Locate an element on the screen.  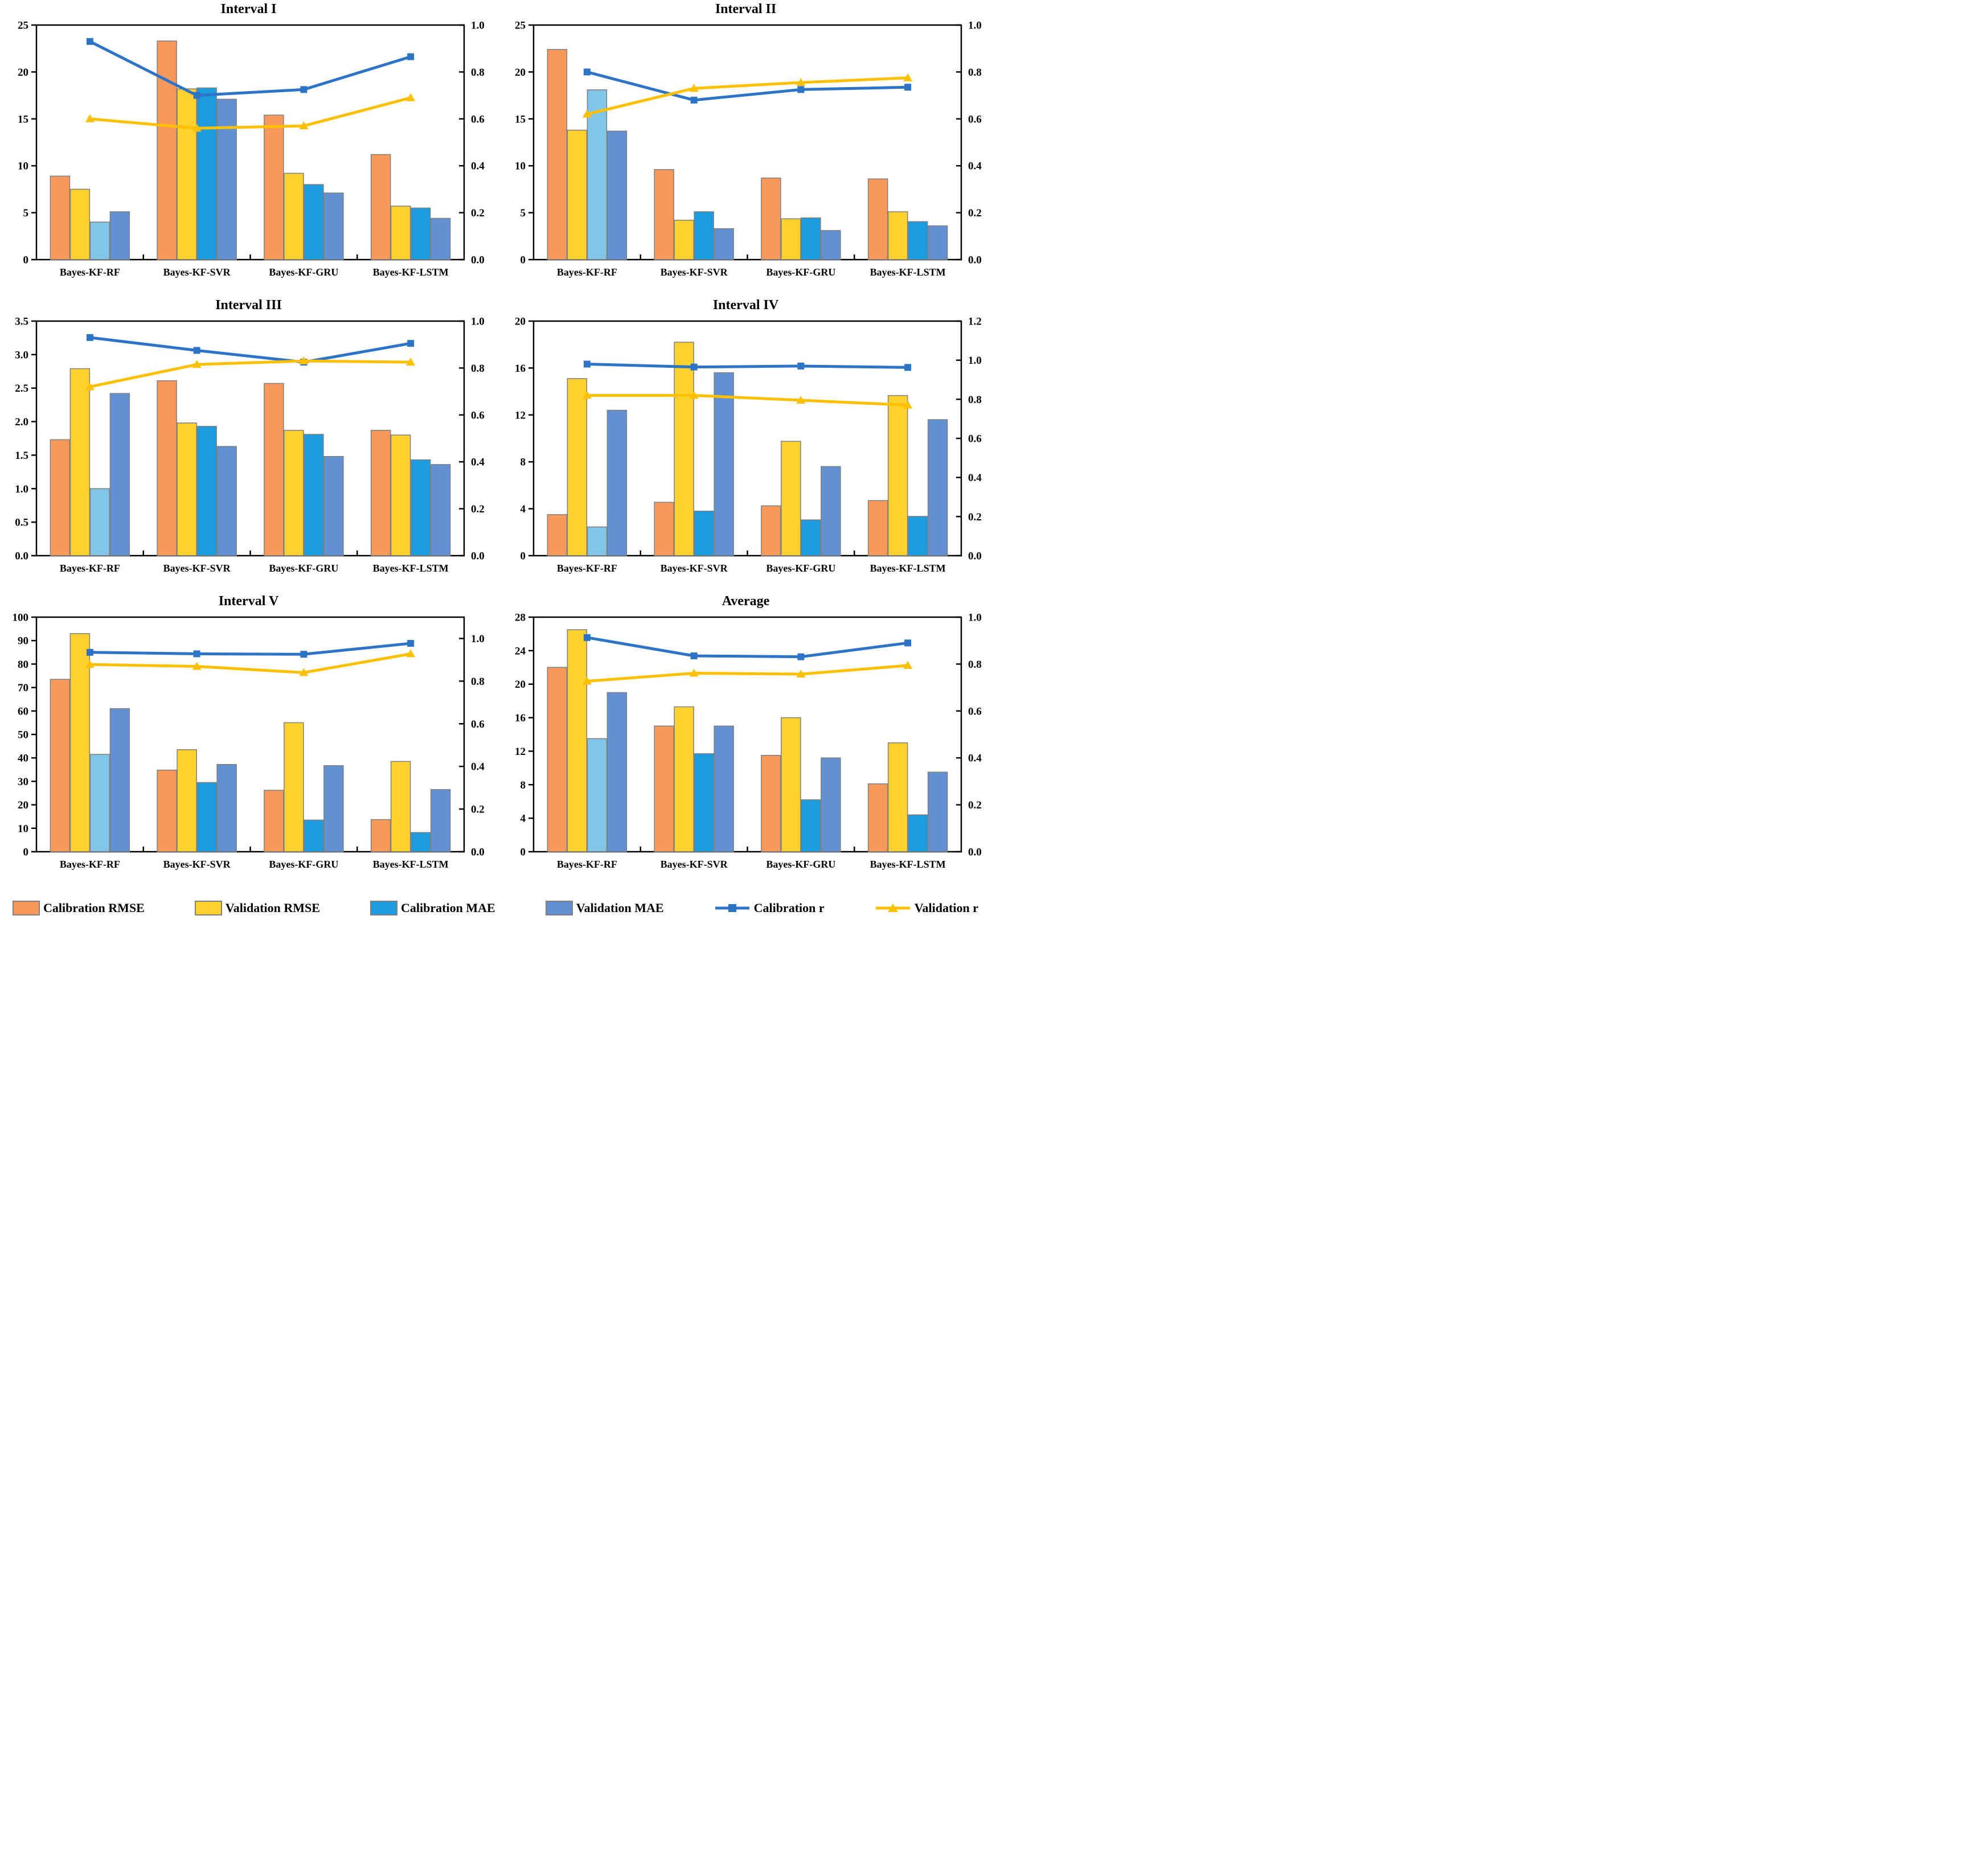
chart-title-interval-iii: Interval III is located at coordinates (248, 306).